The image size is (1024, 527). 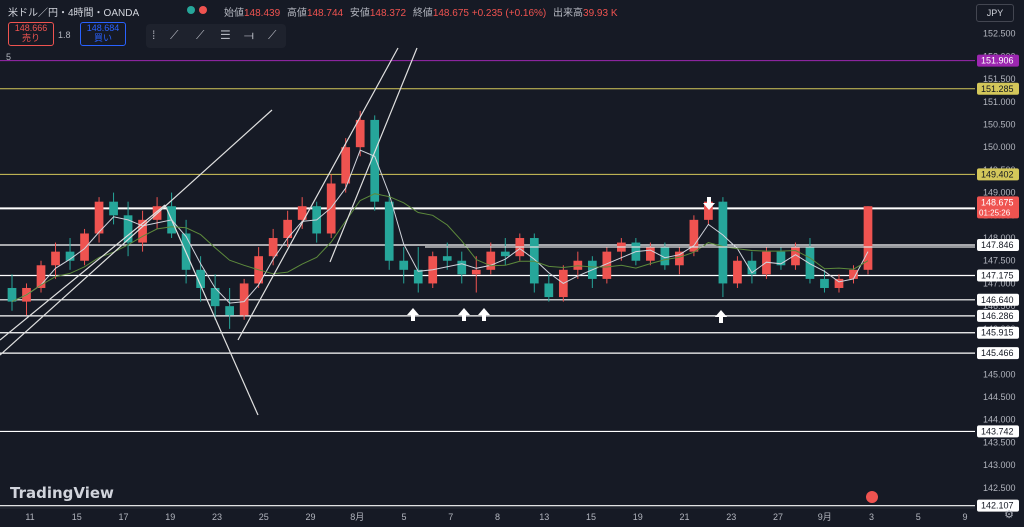 I want to click on x-tick-label: 9月, so click(x=825, y=517).